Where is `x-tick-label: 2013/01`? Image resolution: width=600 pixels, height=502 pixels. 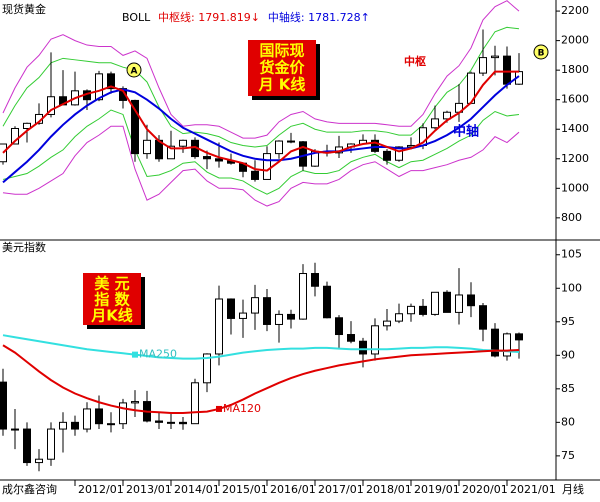 x-tick-label: 2013/01 is located at coordinates (149, 489).